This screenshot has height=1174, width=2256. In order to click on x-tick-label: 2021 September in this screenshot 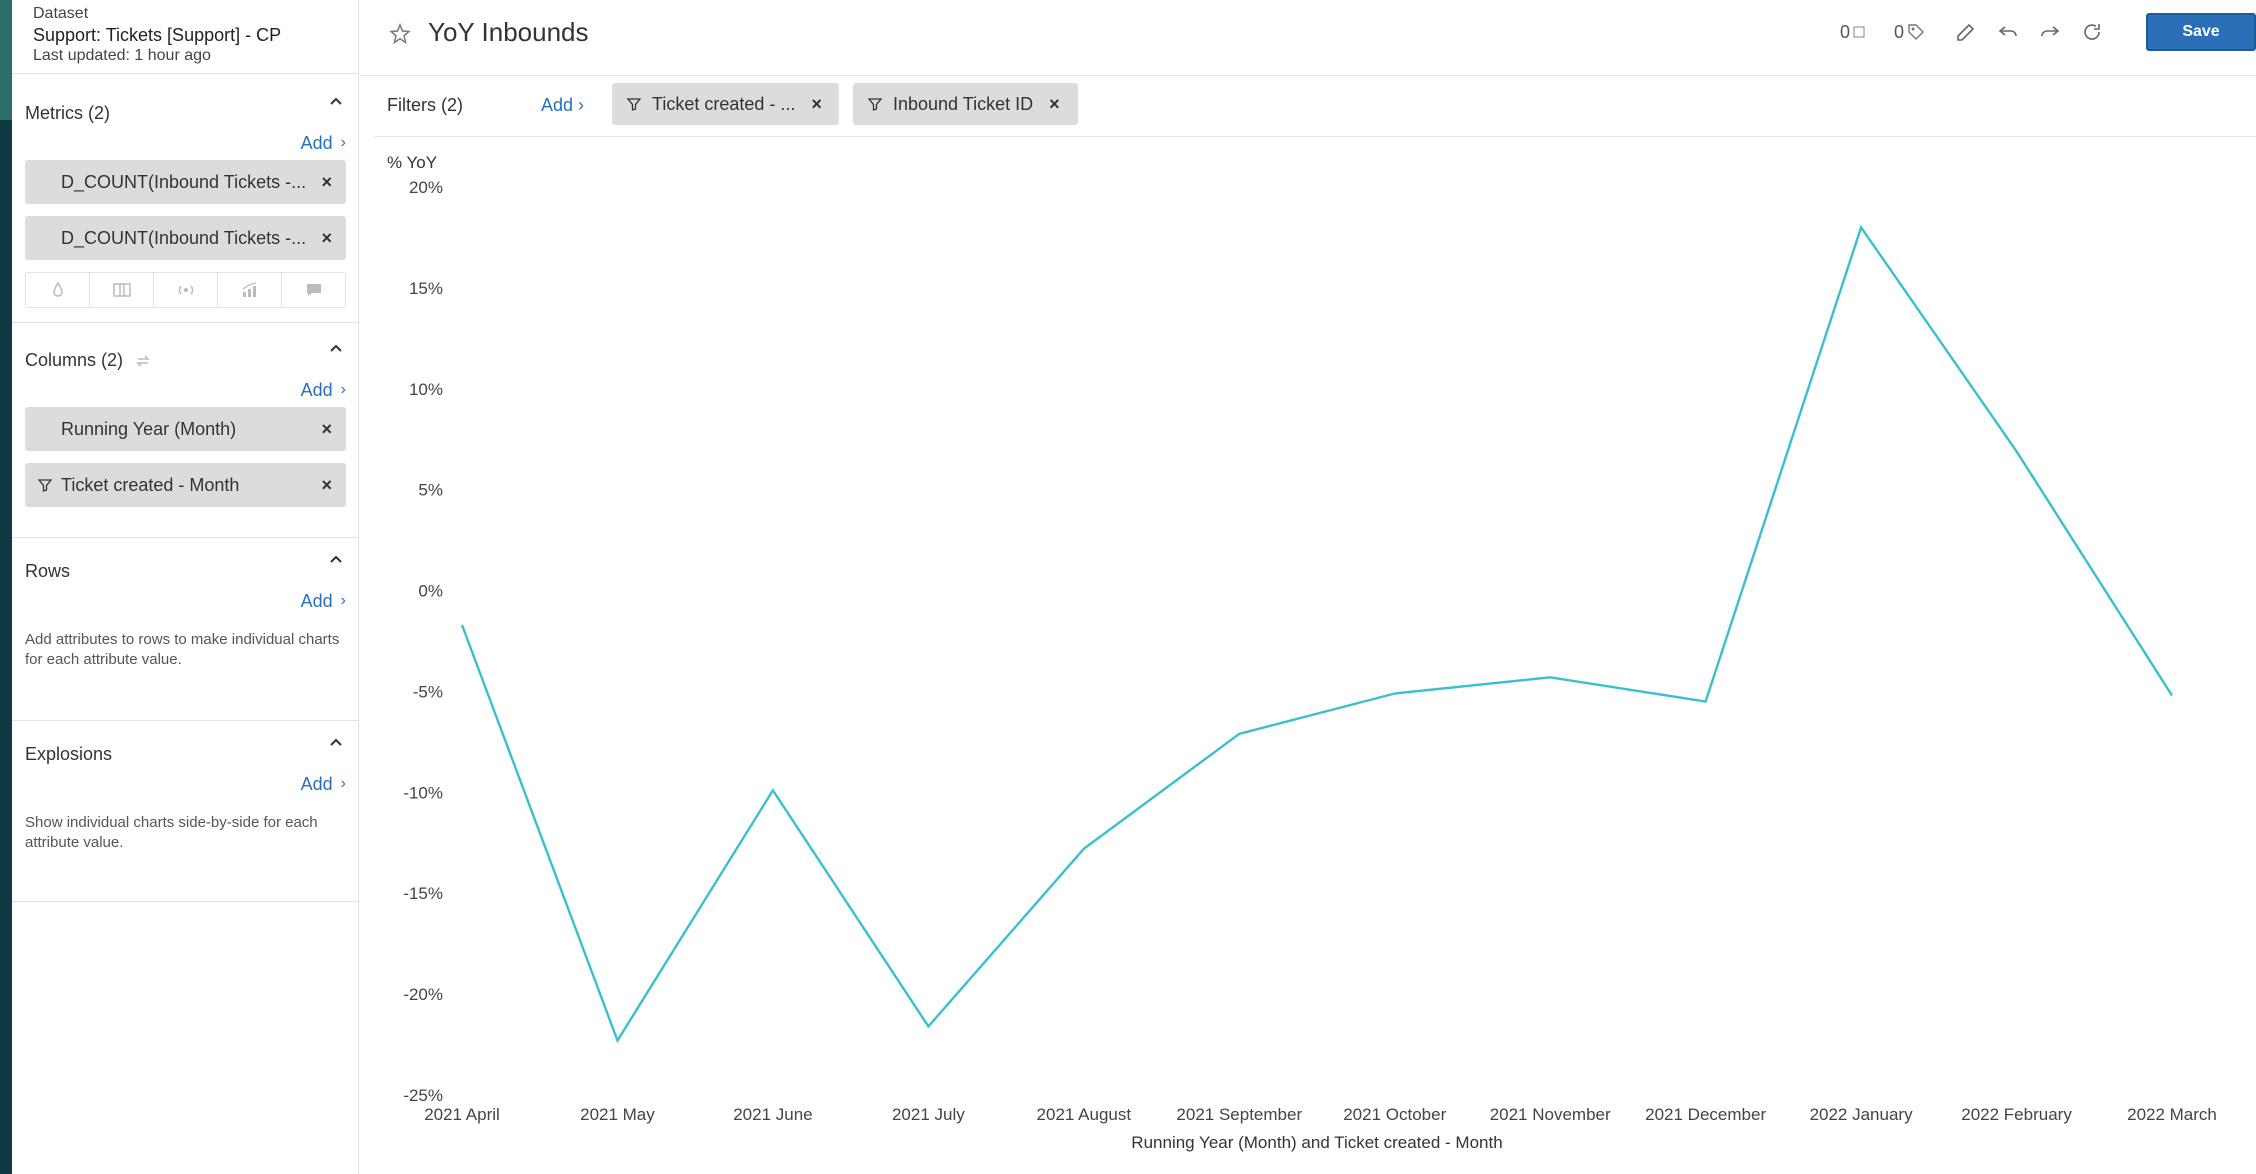, I will do `click(1239, 1114)`.